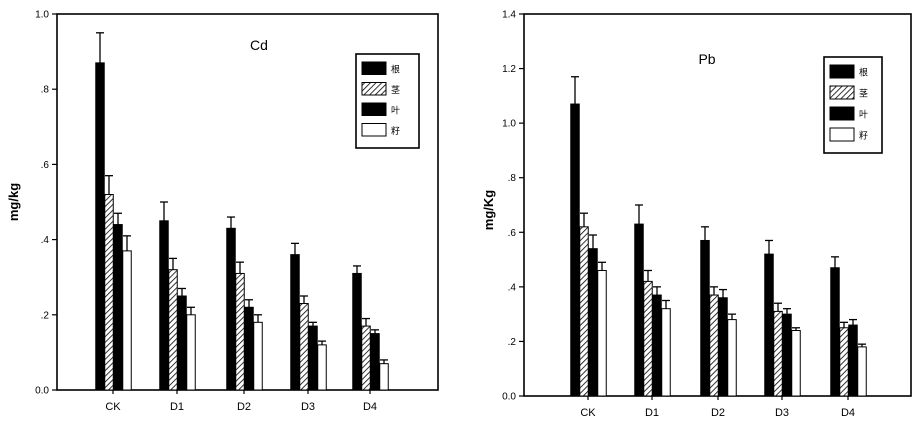 This screenshot has width=921, height=426. Describe the element at coordinates (488, 210) in the screenshot. I see `y-axis-label: mg/Kg` at that location.